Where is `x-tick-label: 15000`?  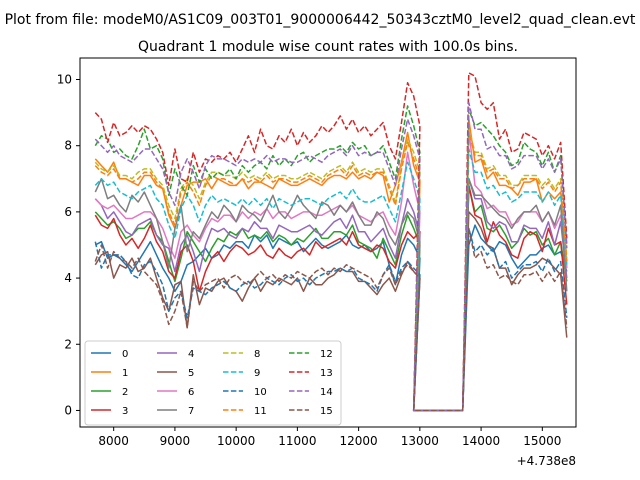 x-tick-label: 15000 is located at coordinates (542, 441).